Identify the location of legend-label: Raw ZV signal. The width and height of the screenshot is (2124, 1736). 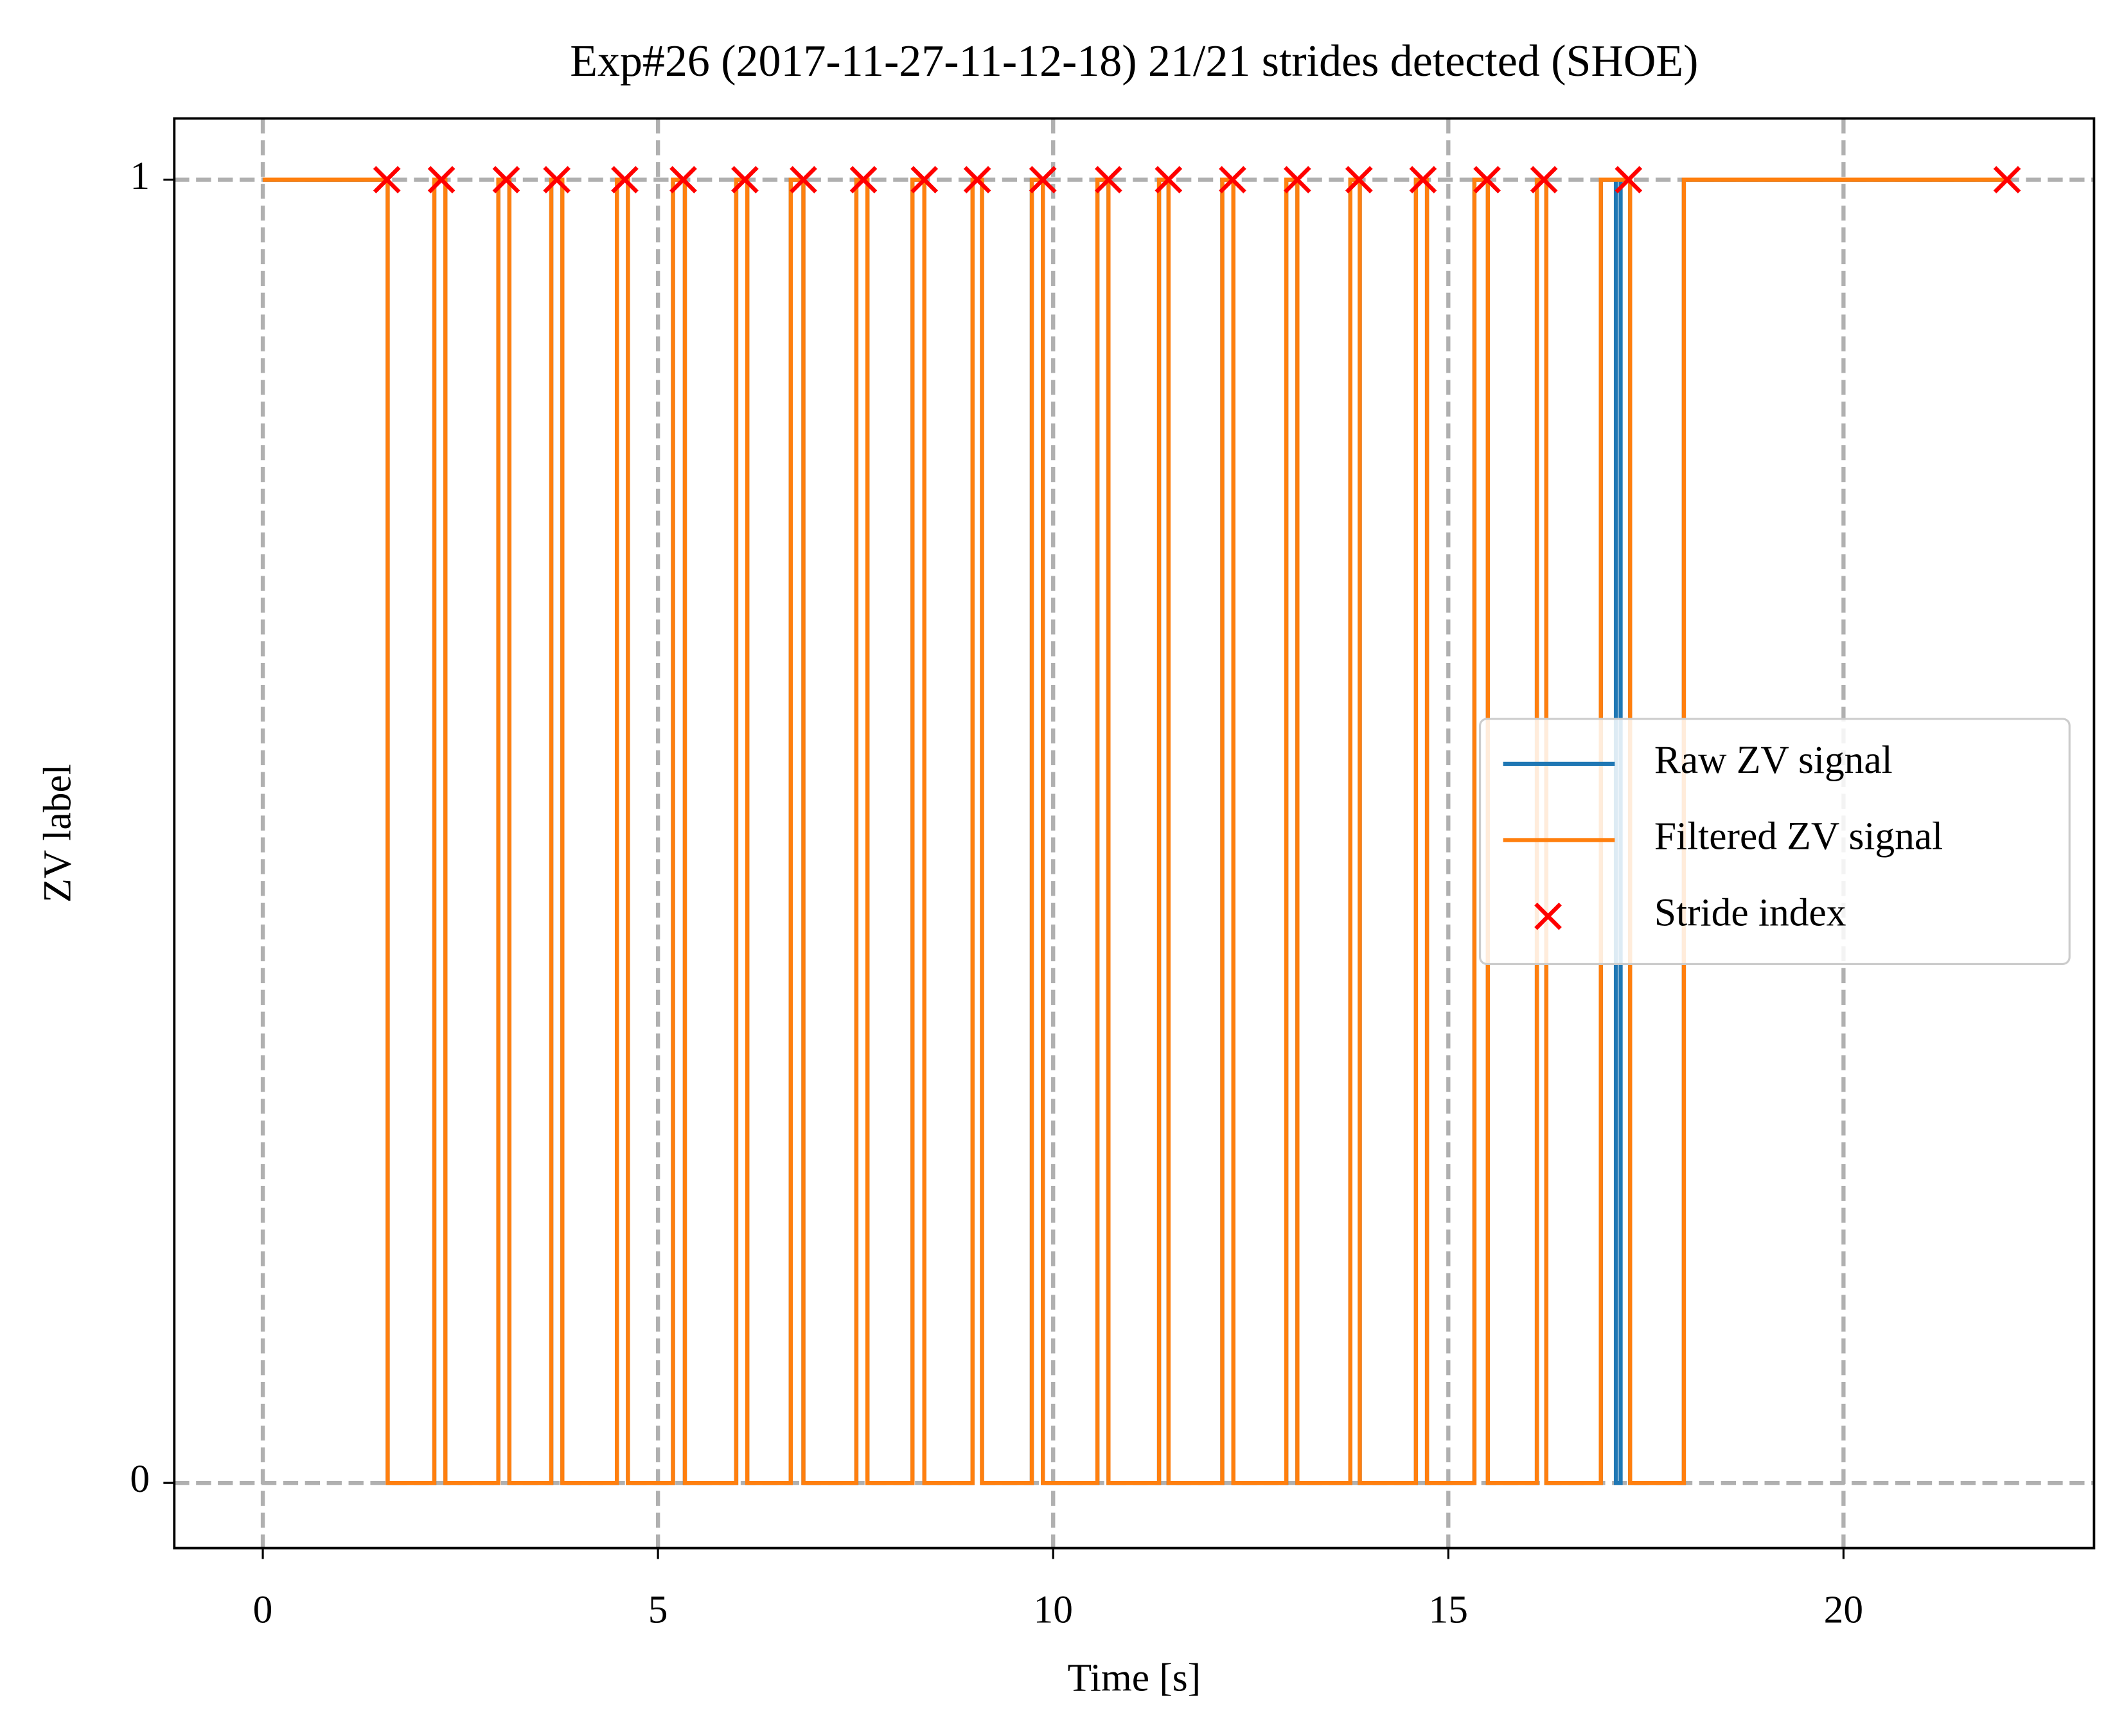
(1773, 760).